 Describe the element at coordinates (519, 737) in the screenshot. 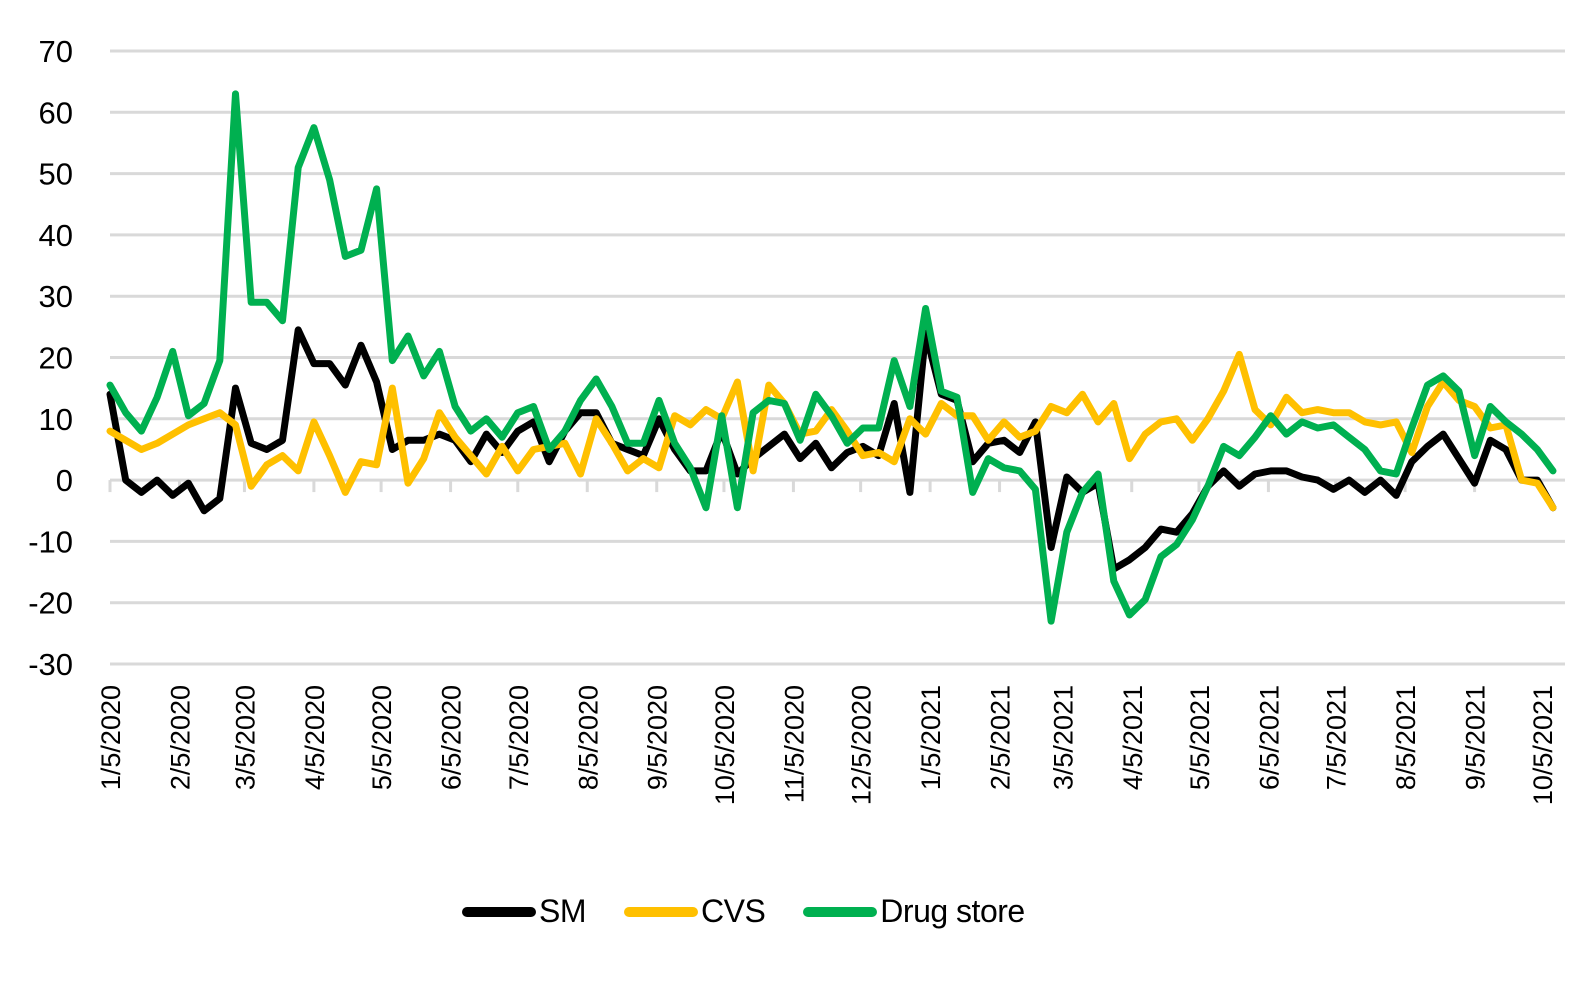

I see `x-tick-label: 7/5/2020` at that location.